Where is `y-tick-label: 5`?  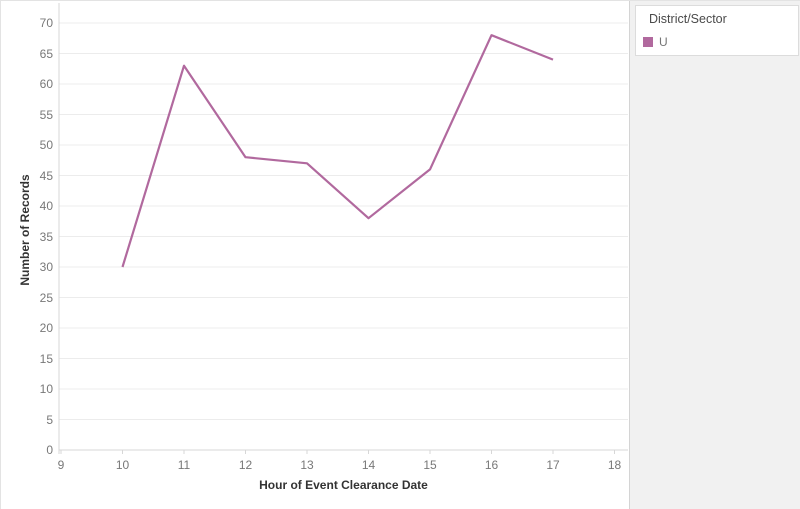 y-tick-label: 5 is located at coordinates (49, 419).